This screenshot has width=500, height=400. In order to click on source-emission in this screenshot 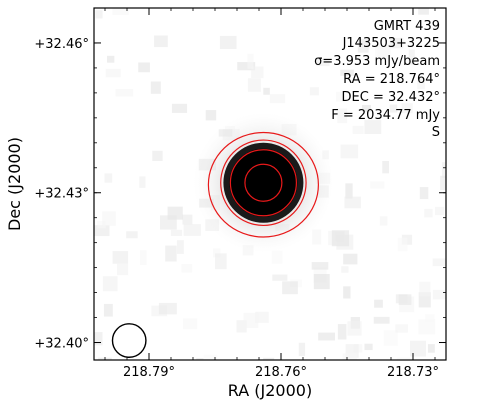, I will do `click(263, 182)`.